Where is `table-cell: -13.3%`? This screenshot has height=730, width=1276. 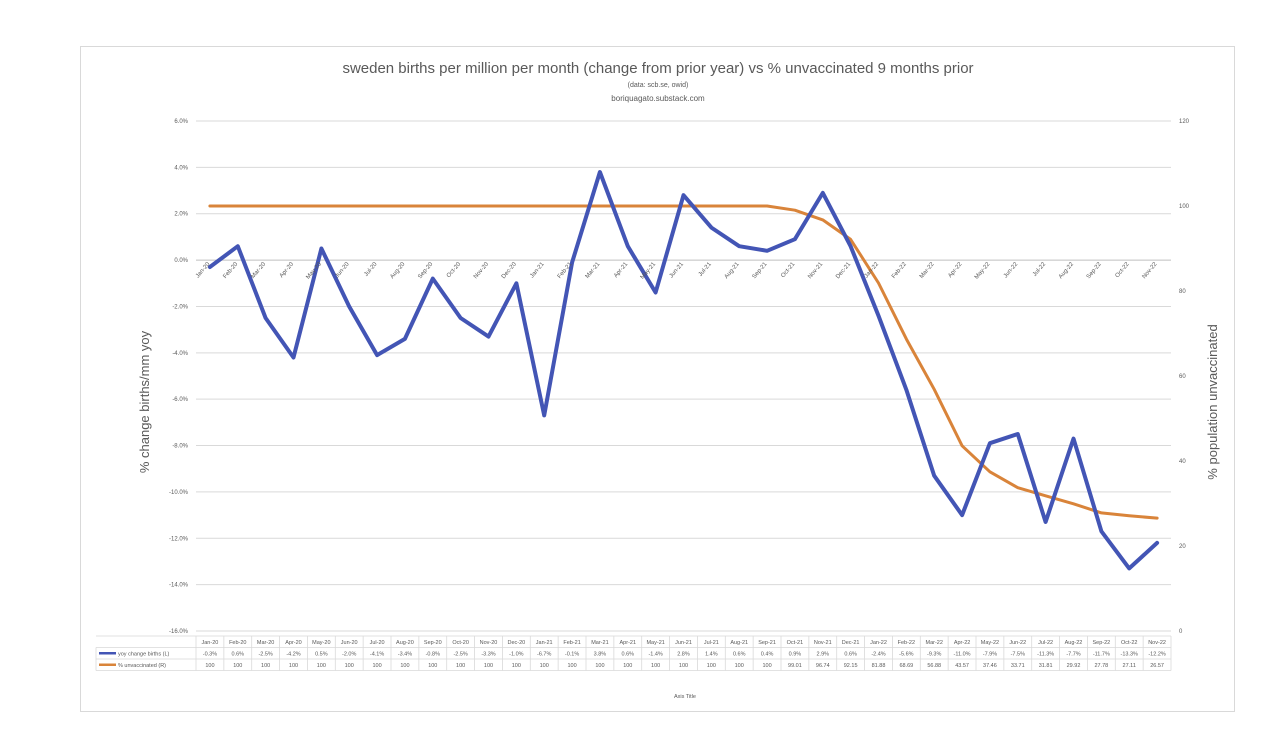 table-cell: -13.3% is located at coordinates (1129, 655).